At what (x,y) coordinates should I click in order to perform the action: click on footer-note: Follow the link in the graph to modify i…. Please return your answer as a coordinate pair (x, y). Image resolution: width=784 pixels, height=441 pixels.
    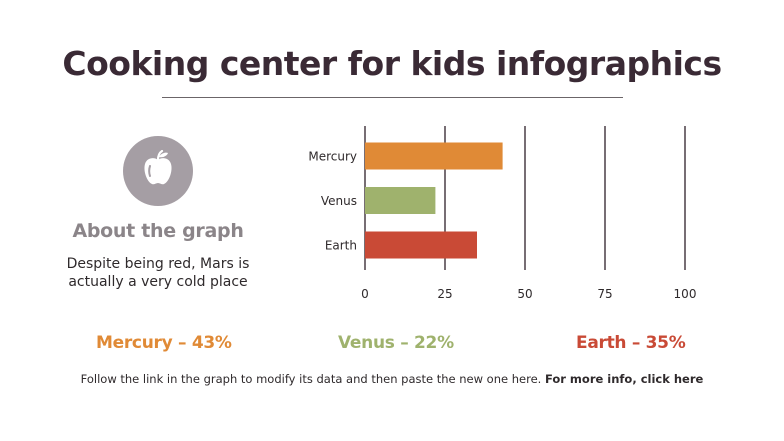
    Looking at the image, I should click on (392, 379).